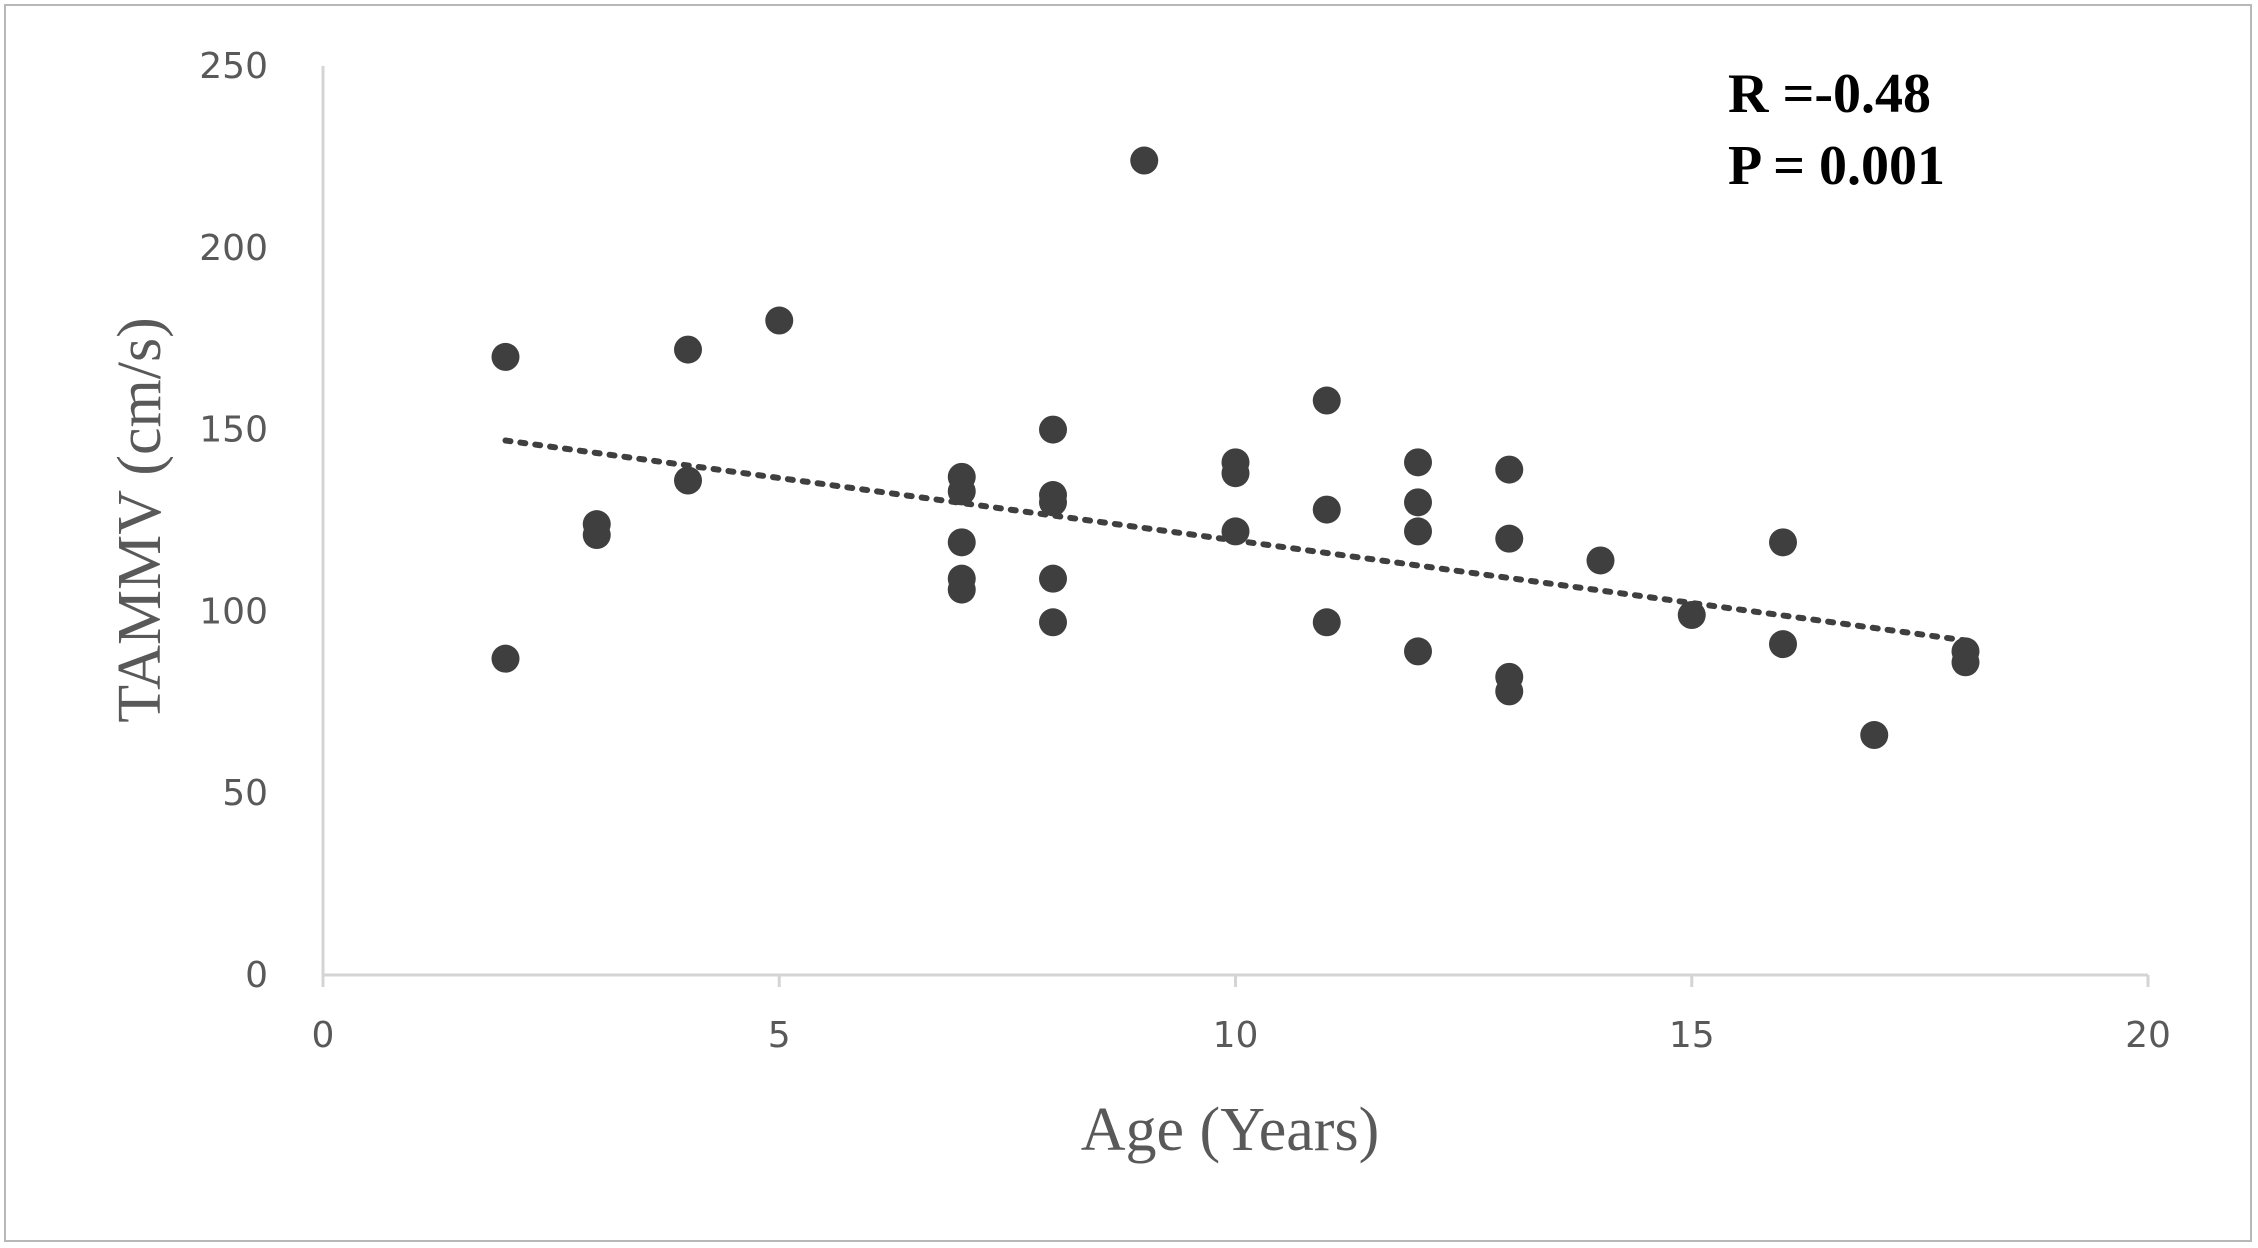  I want to click on y-tick-label: 50, so click(245, 793).